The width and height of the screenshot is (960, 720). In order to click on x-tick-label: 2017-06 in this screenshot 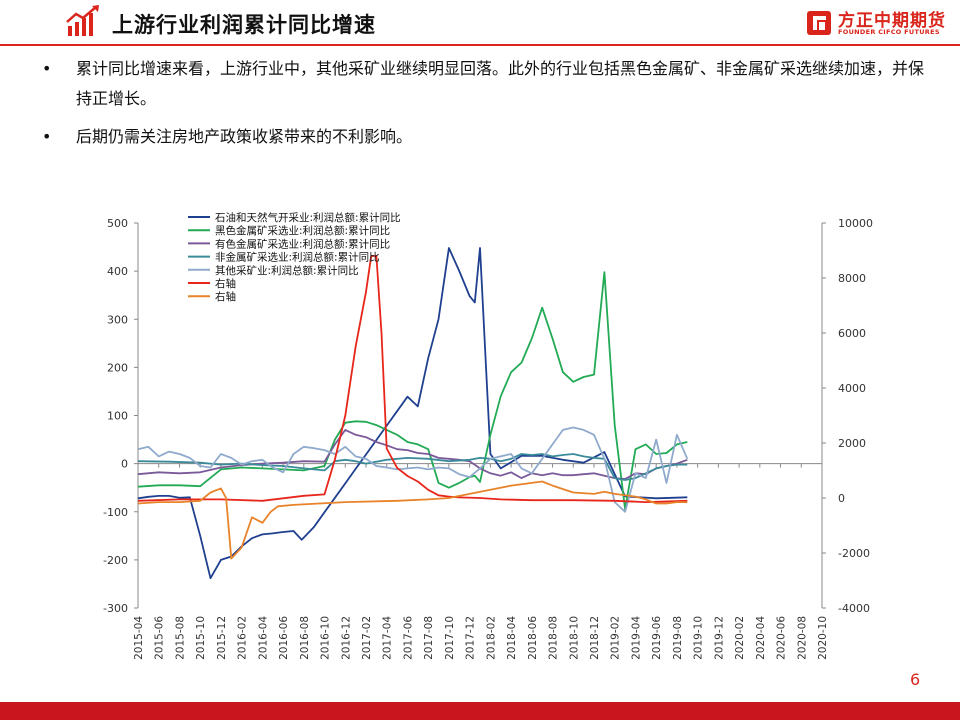, I will do `click(408, 638)`.